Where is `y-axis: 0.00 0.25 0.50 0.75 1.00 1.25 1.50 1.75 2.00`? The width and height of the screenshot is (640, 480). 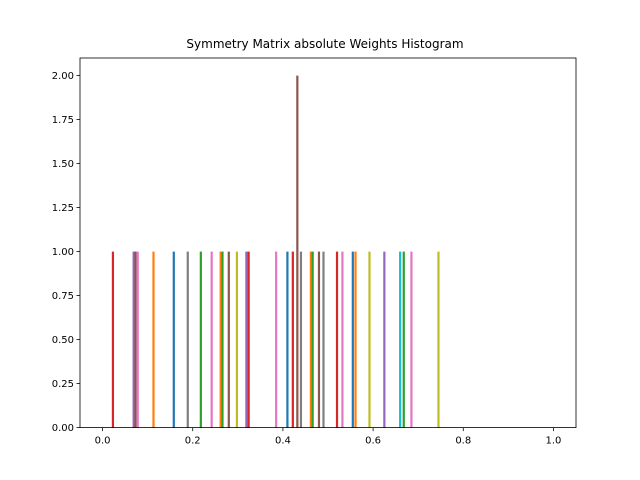 y-axis: 0.00 0.25 0.50 0.75 1.00 1.25 1.50 1.75 2.00 is located at coordinates (66, 252).